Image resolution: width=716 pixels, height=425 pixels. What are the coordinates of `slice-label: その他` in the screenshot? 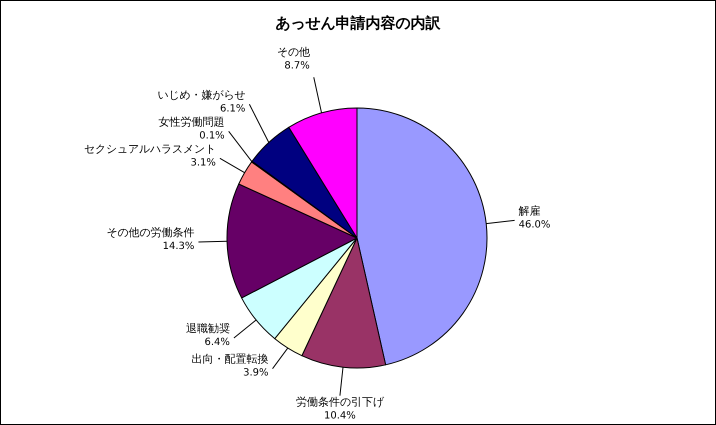 It's located at (293, 51).